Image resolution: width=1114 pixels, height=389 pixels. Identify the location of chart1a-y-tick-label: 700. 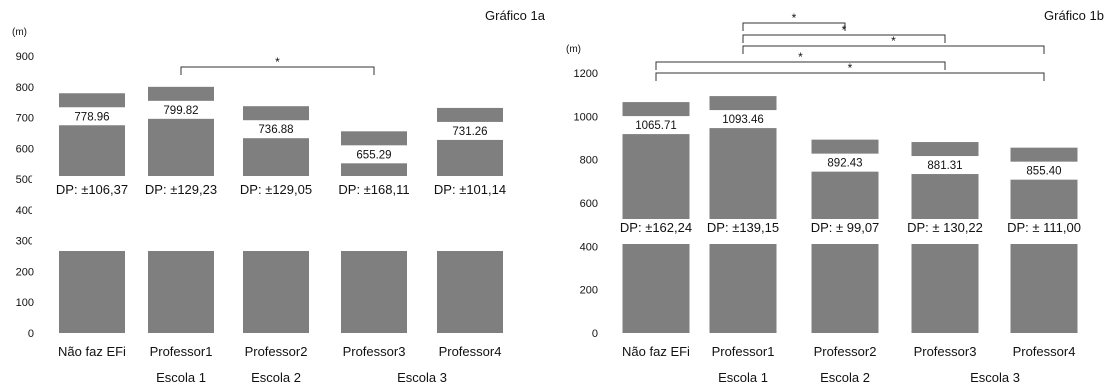
(25, 119).